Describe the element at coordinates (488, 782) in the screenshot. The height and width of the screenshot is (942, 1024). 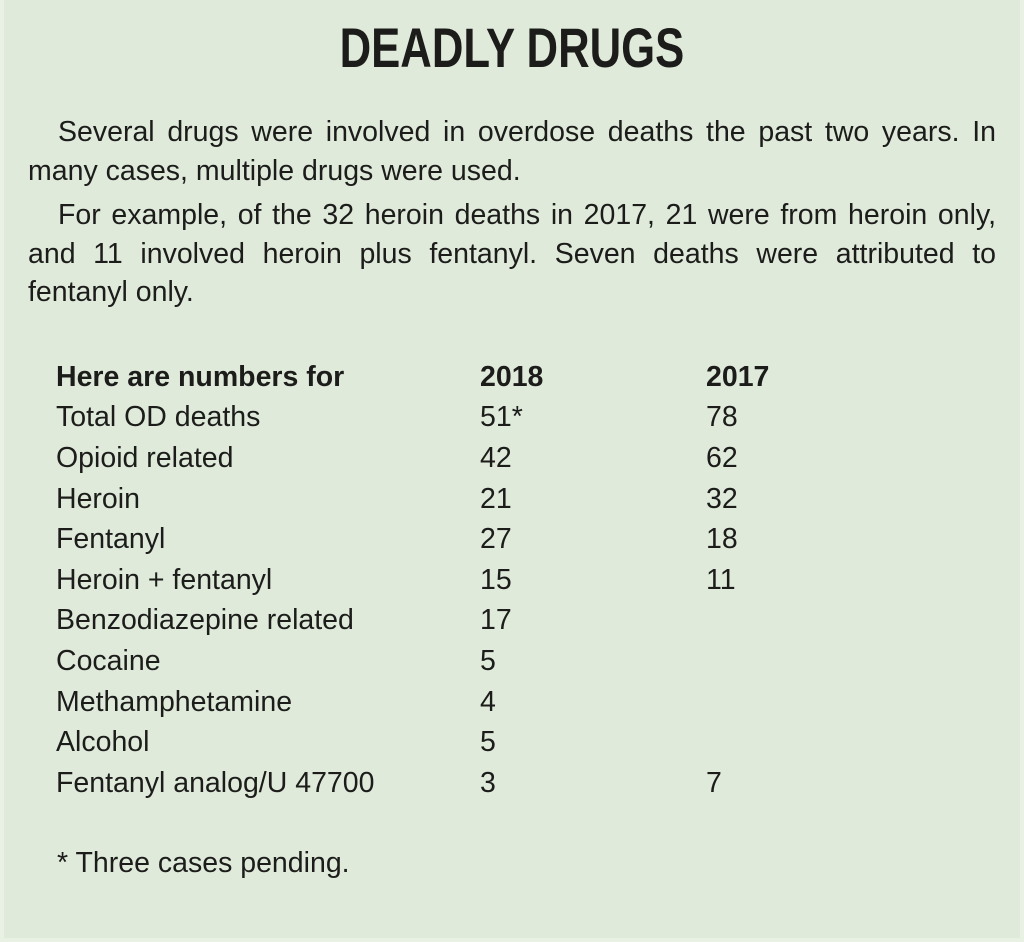
I see `value-2018: 3` at that location.